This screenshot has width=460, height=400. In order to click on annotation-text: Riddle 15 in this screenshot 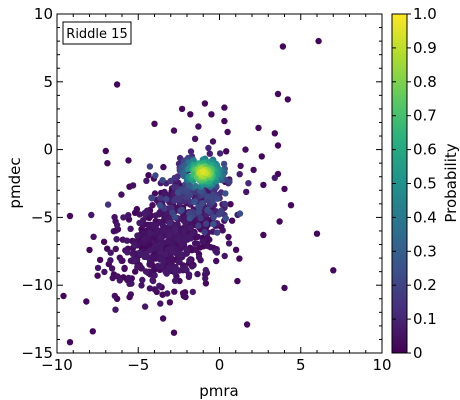, I will do `click(96, 34)`.